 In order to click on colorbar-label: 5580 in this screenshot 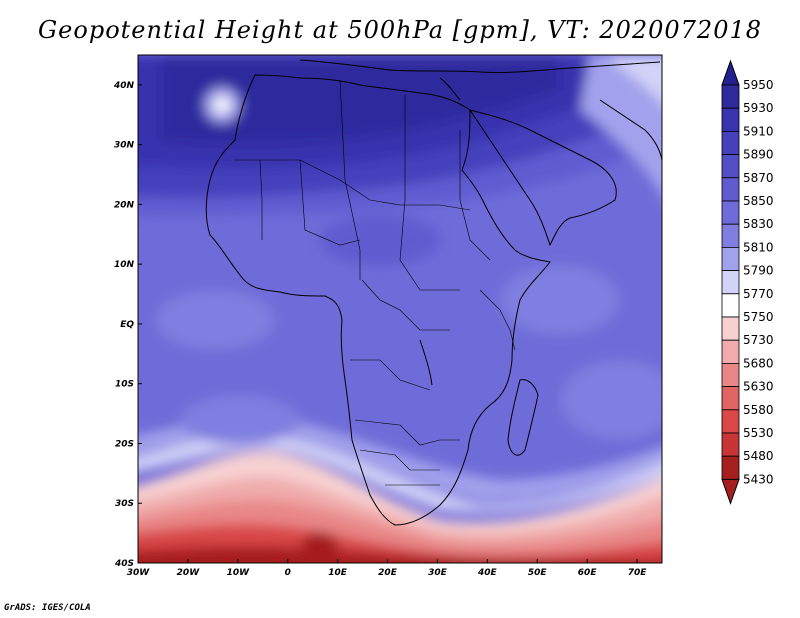, I will do `click(758, 410)`.